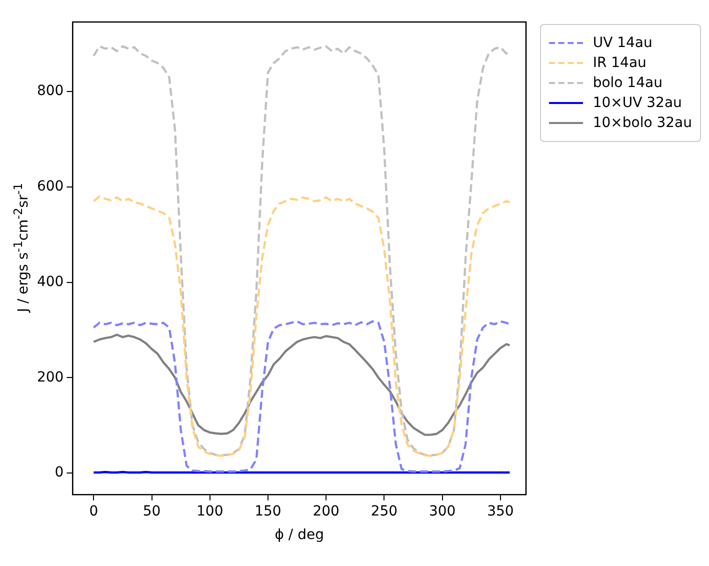 The height and width of the screenshot is (566, 709). I want to click on x-tick-label: 250, so click(384, 511).